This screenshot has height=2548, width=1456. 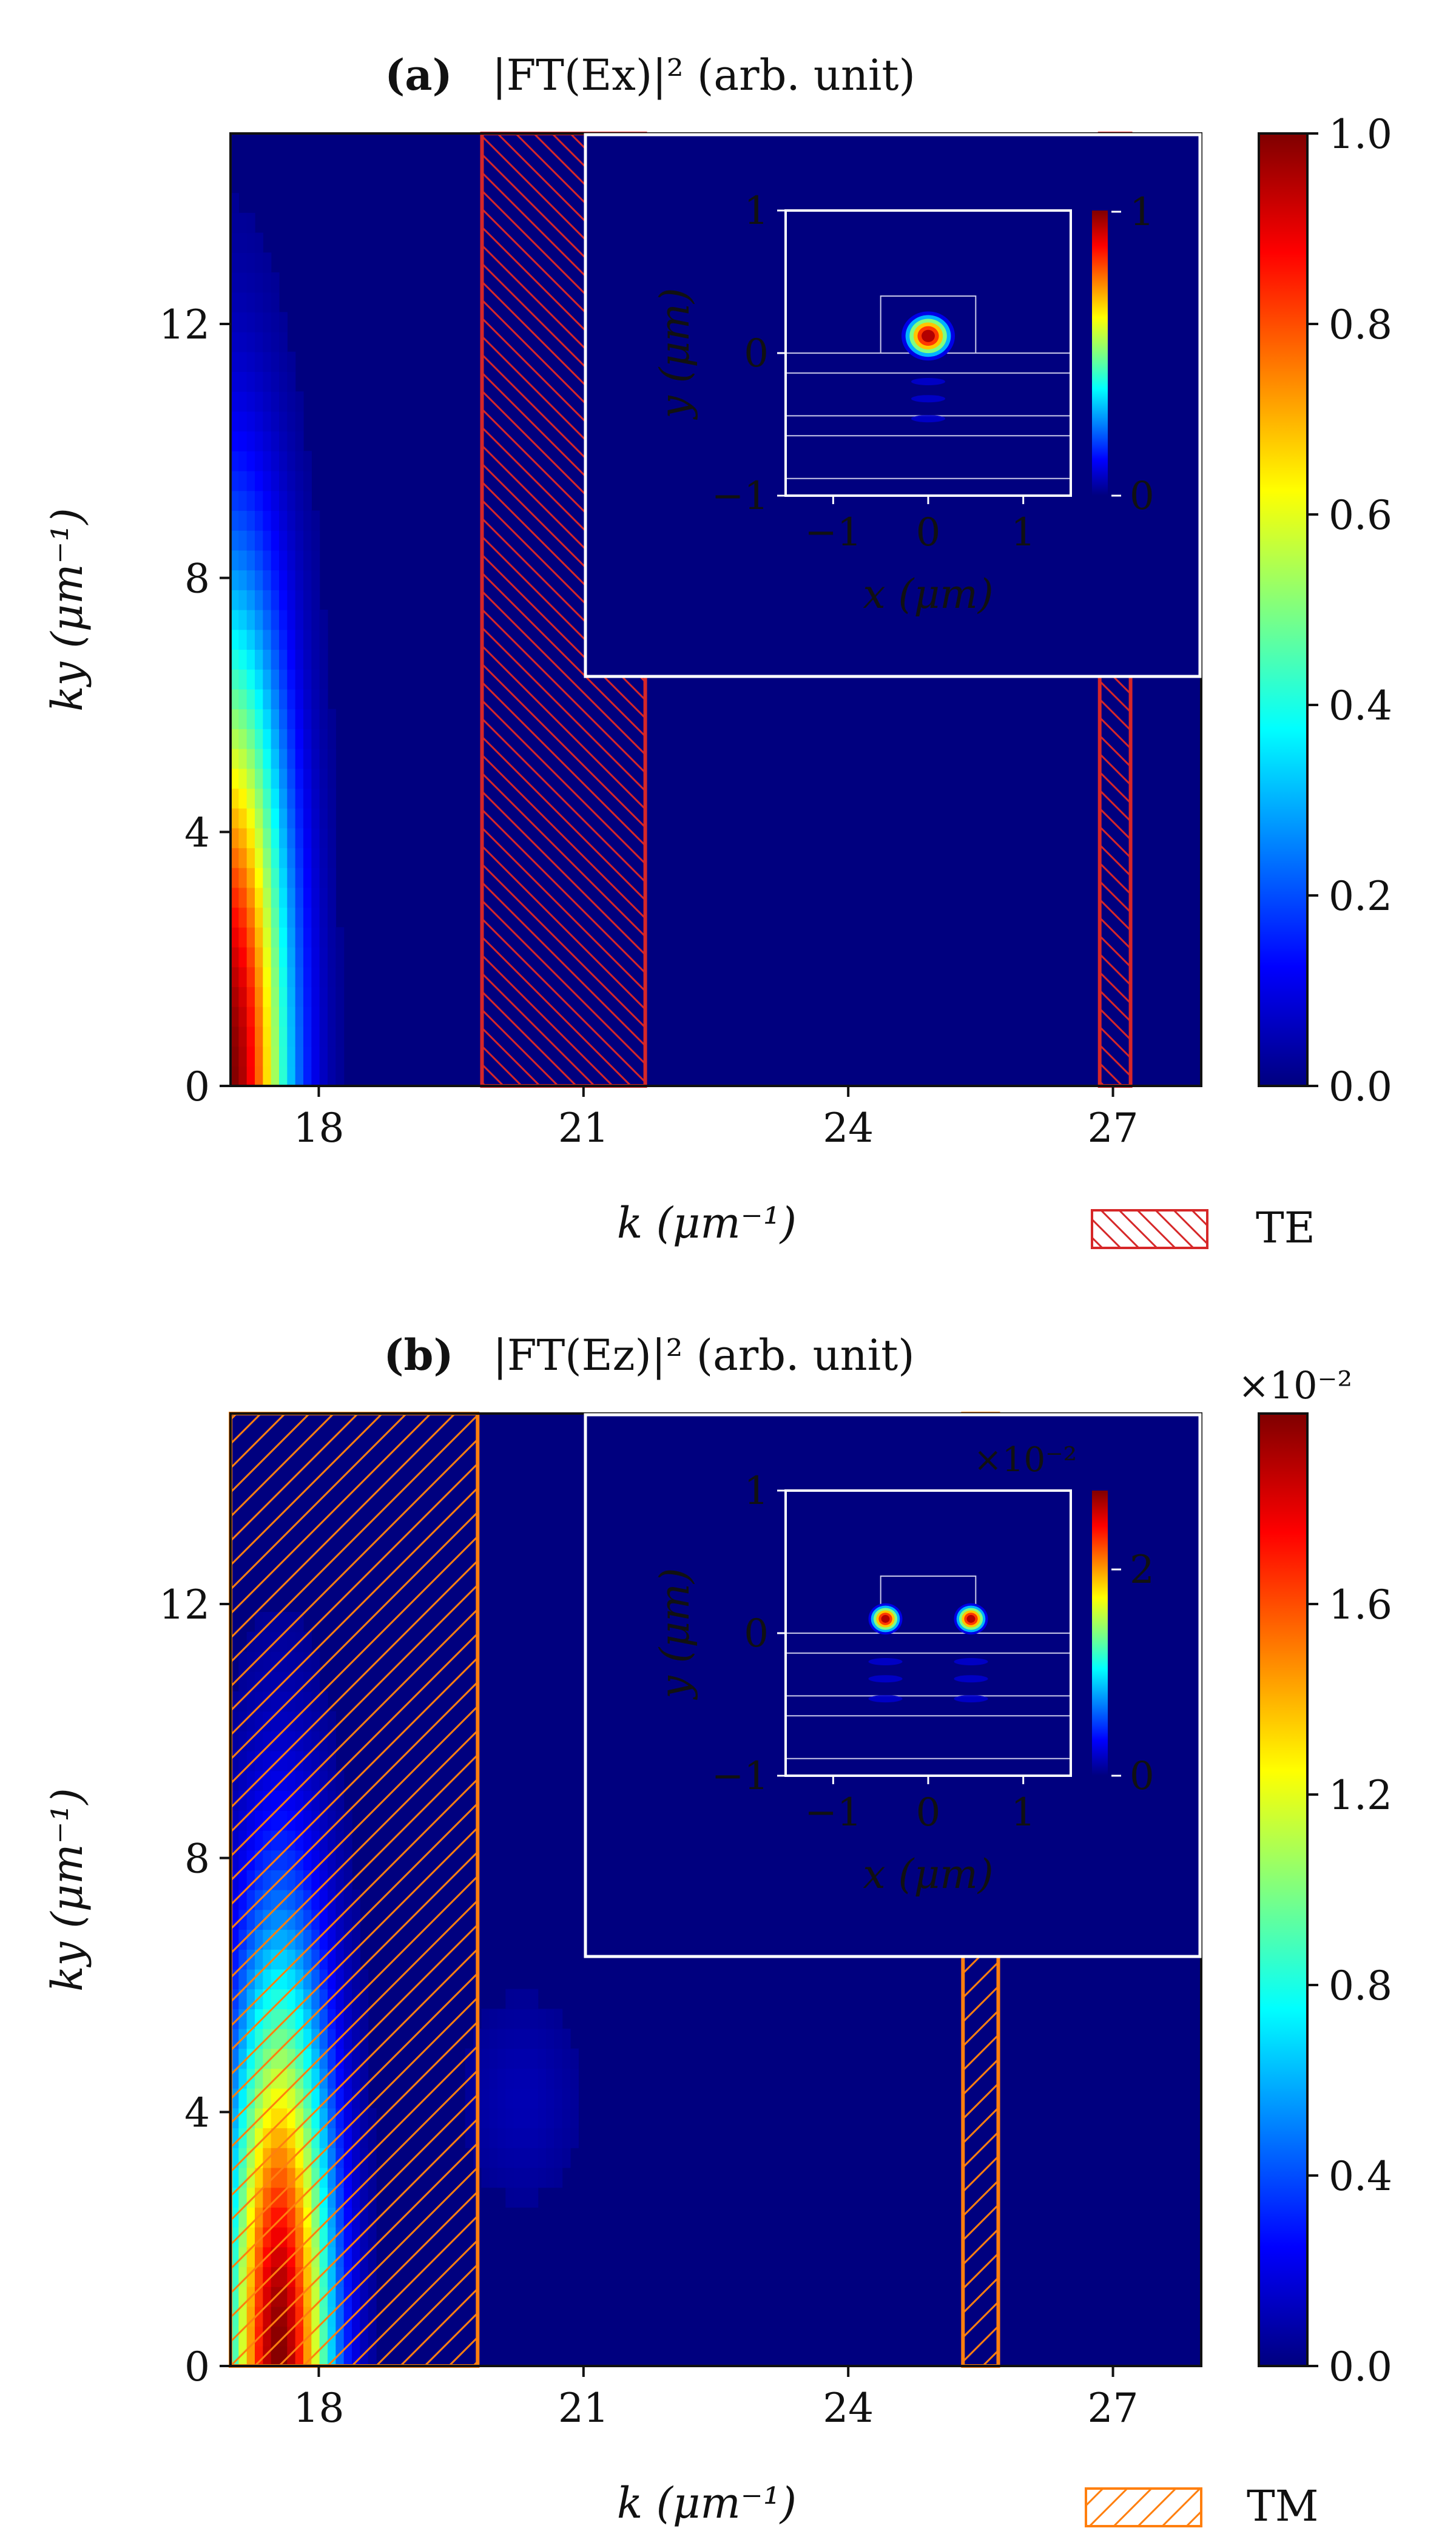 I want to click on panel-a-colorbar-tick-label: 0.0, so click(x=1360, y=1086).